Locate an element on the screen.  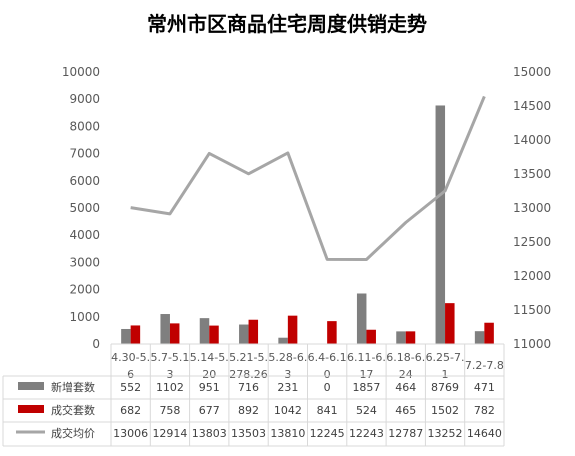
legend-label: 新增套数 is located at coordinates (73, 387).